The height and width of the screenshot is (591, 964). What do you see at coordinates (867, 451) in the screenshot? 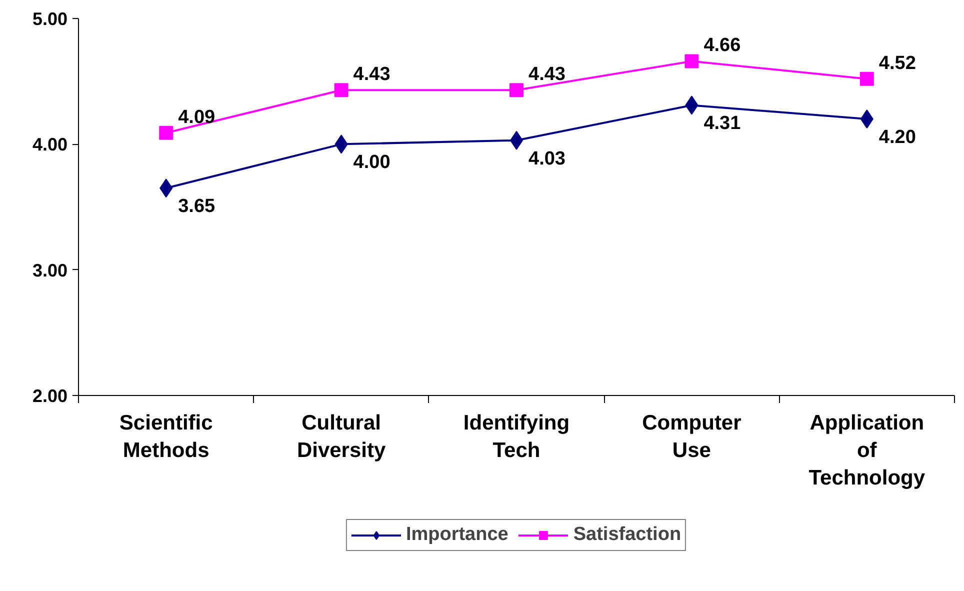
I see `x-tick-label: Application of Technology` at bounding box center [867, 451].